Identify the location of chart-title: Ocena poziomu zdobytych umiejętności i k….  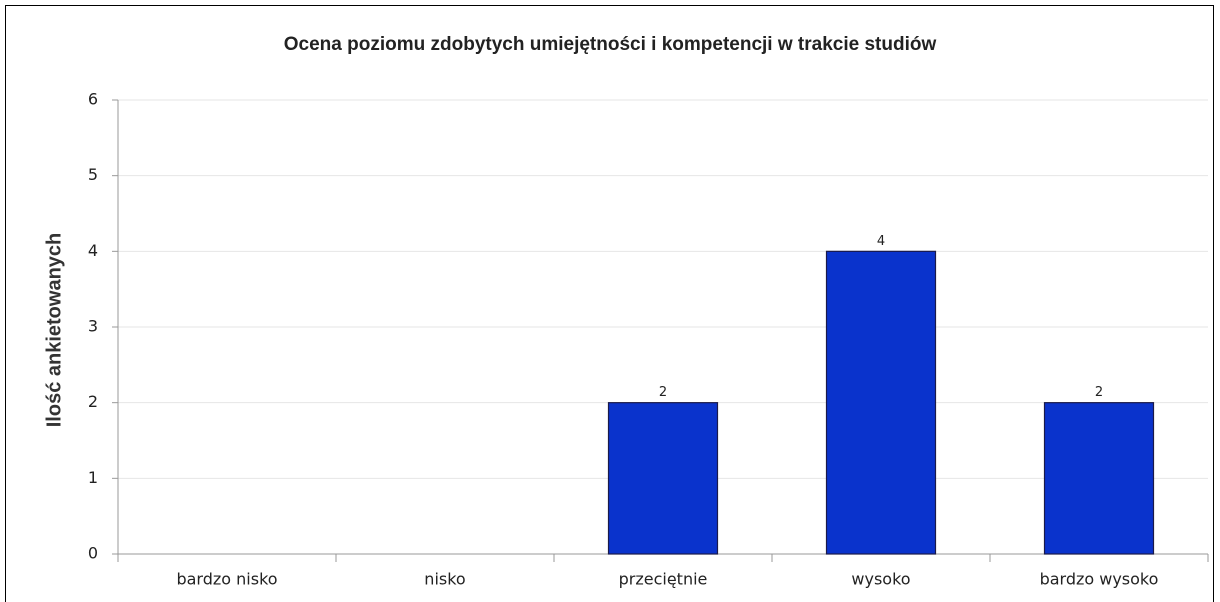
(610, 44).